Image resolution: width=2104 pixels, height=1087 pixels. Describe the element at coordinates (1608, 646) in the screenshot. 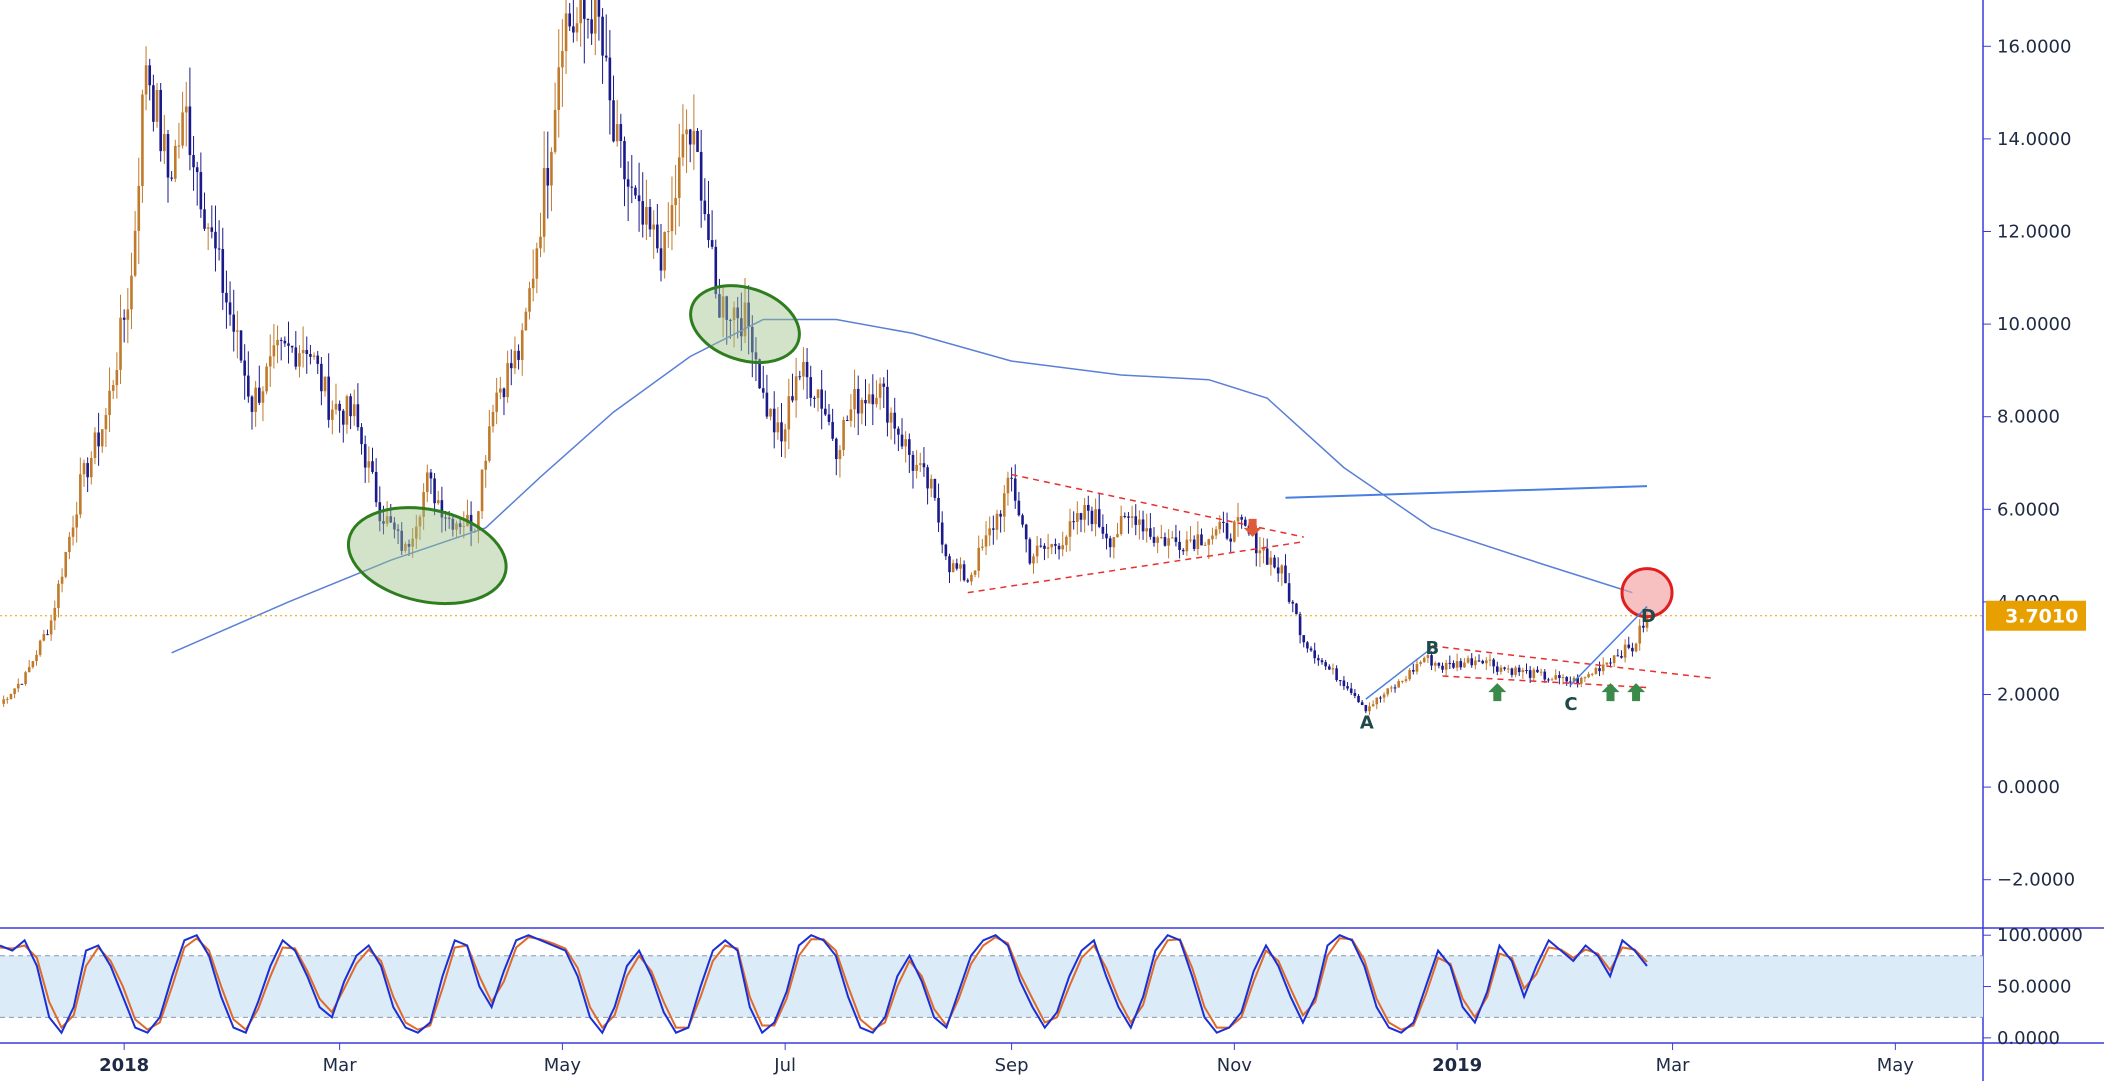

I see `wave-arrow-cd` at that location.